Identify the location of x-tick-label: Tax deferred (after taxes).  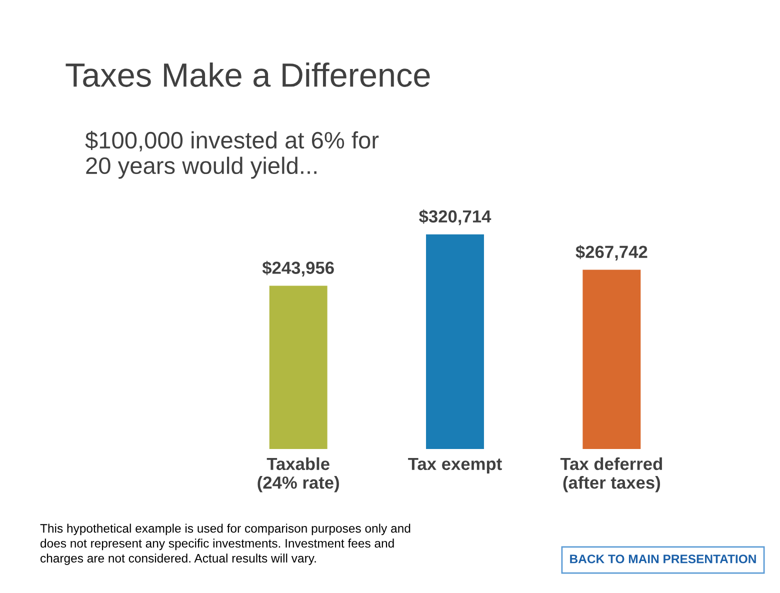
(611, 474).